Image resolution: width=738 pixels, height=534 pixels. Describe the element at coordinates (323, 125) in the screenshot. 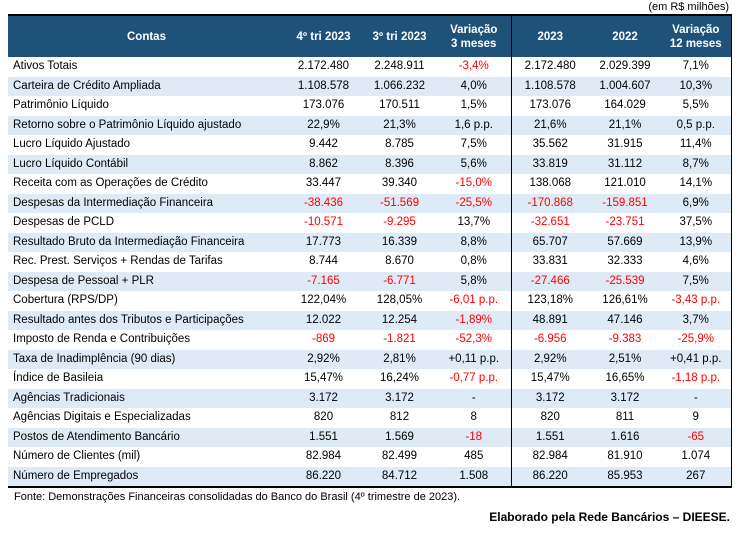

I see `value-cell: 22,9%` at that location.